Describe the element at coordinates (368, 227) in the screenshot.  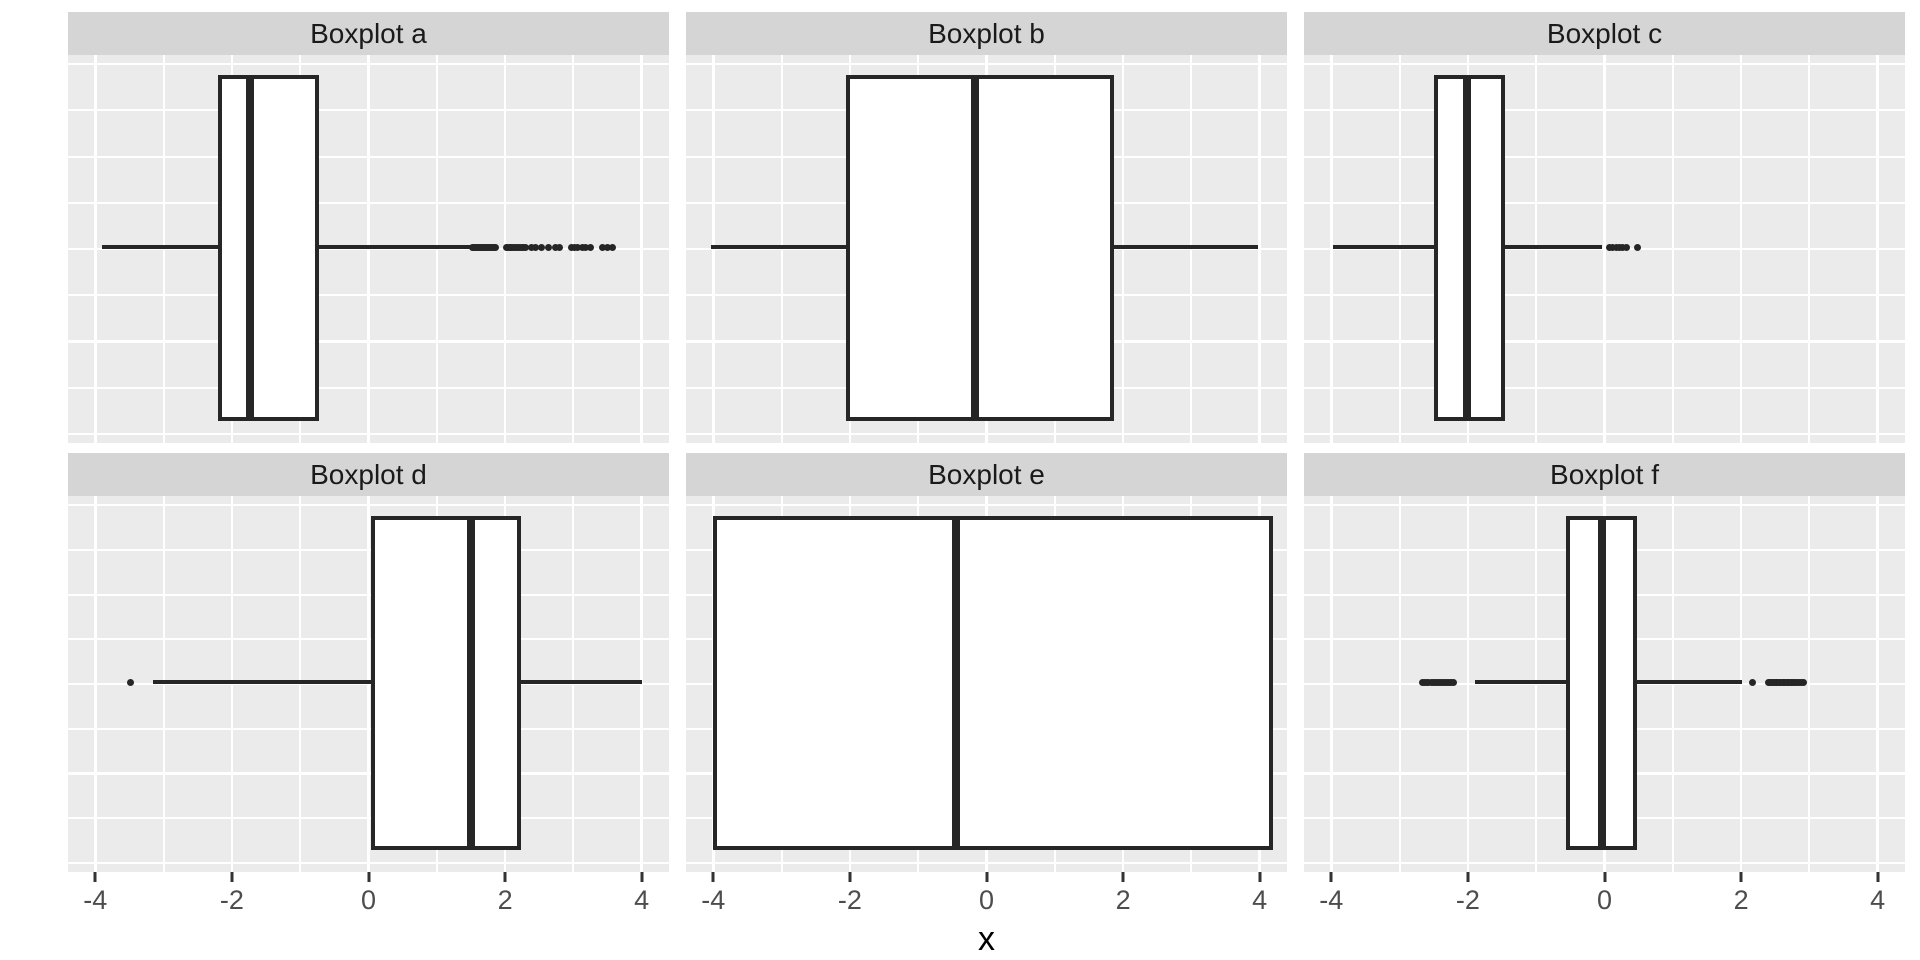
I see `facet-a: Boxplot a` at that location.